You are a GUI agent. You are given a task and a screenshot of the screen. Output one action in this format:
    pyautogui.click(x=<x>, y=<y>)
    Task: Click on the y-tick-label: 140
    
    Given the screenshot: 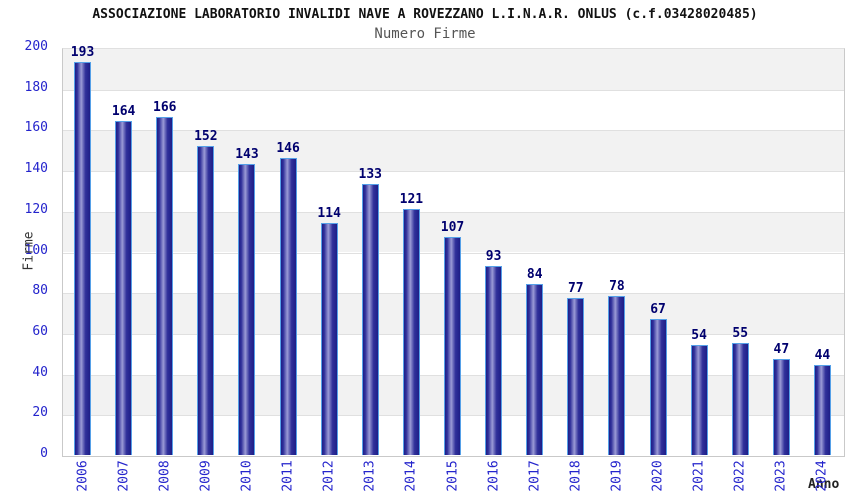 What is the action you would take?
    pyautogui.click(x=36, y=169)
    